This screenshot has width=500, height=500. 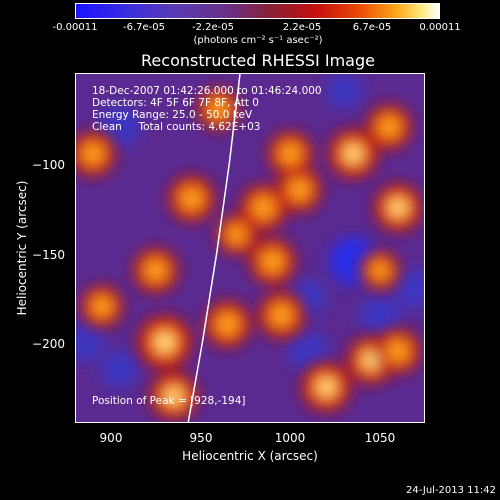 I want to click on y-axis-label: Heliocentric Y (arcsec), so click(x=22, y=248).